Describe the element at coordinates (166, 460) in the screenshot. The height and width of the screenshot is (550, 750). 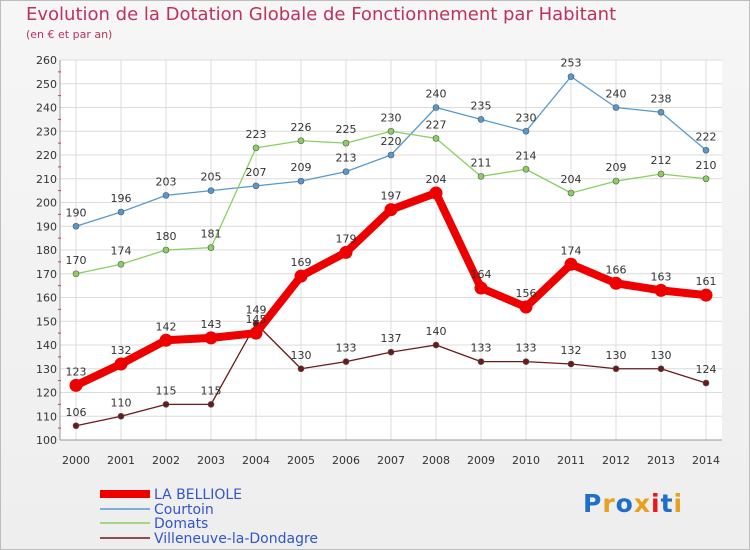
I see `x-tick-label: 2002` at that location.